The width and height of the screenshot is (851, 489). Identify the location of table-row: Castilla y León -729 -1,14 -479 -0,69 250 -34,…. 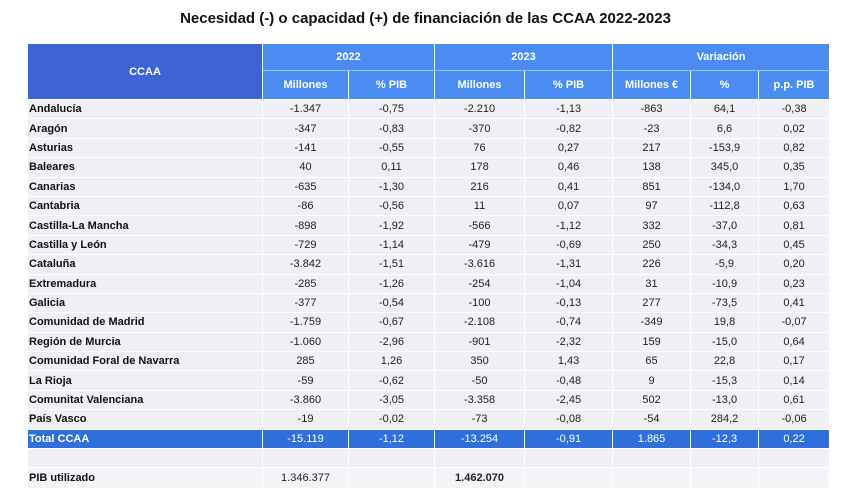
(429, 245).